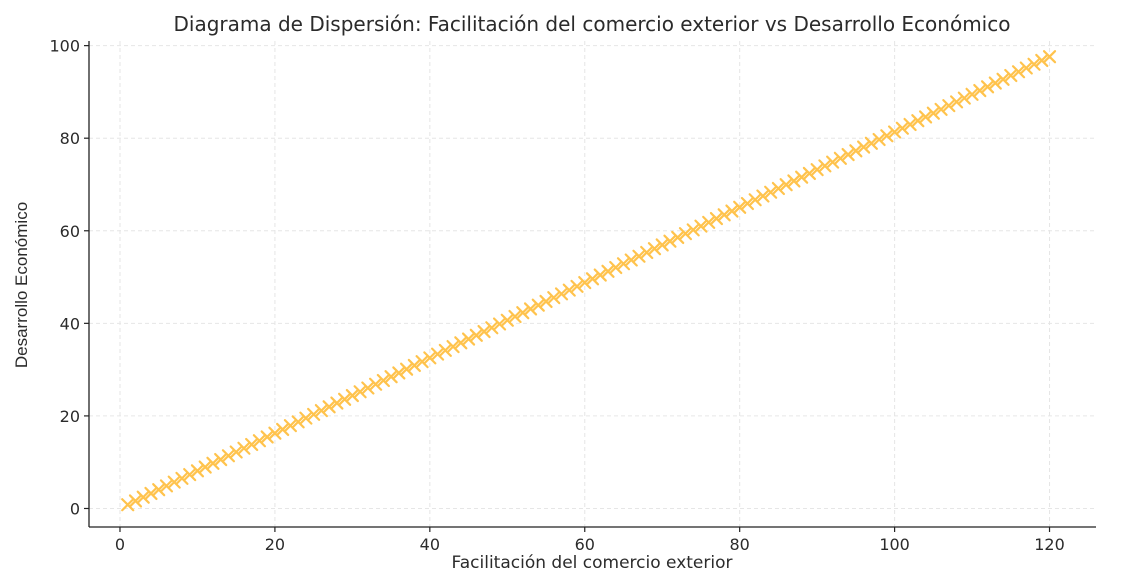 This screenshot has width=1128, height=572. I want to click on x-axis-ticks: 0 20 40 60 80 100 120, so click(590, 540).